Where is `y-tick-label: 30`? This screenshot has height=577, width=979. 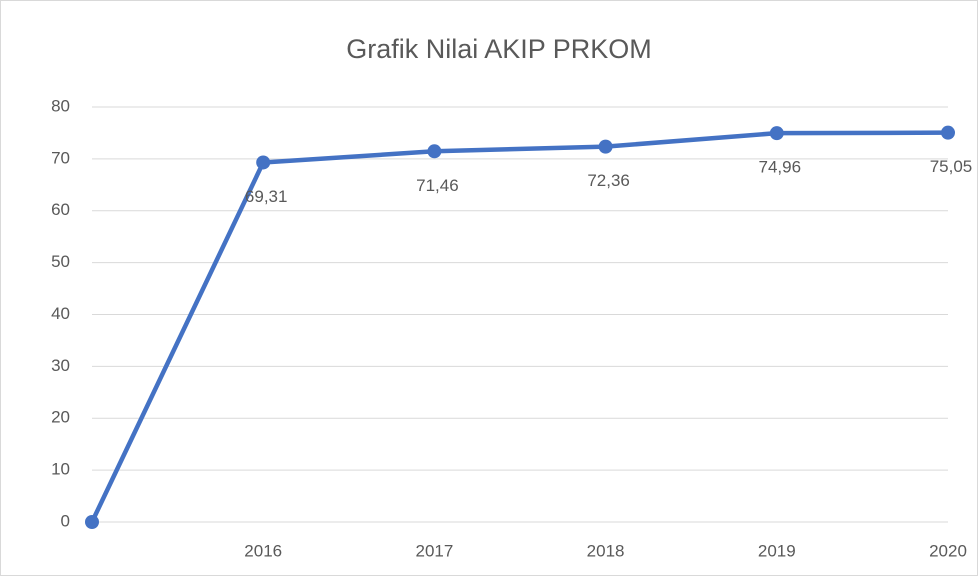 y-tick-label: 30 is located at coordinates (60, 365).